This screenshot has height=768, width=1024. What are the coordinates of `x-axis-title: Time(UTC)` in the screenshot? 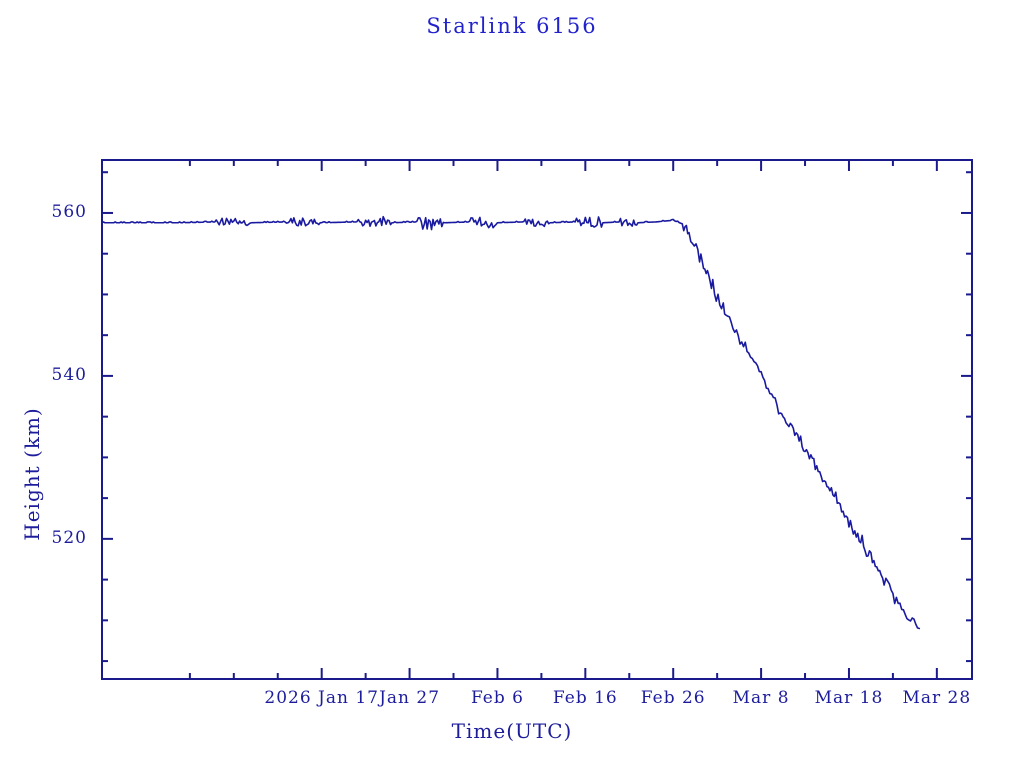 It's located at (512, 731).